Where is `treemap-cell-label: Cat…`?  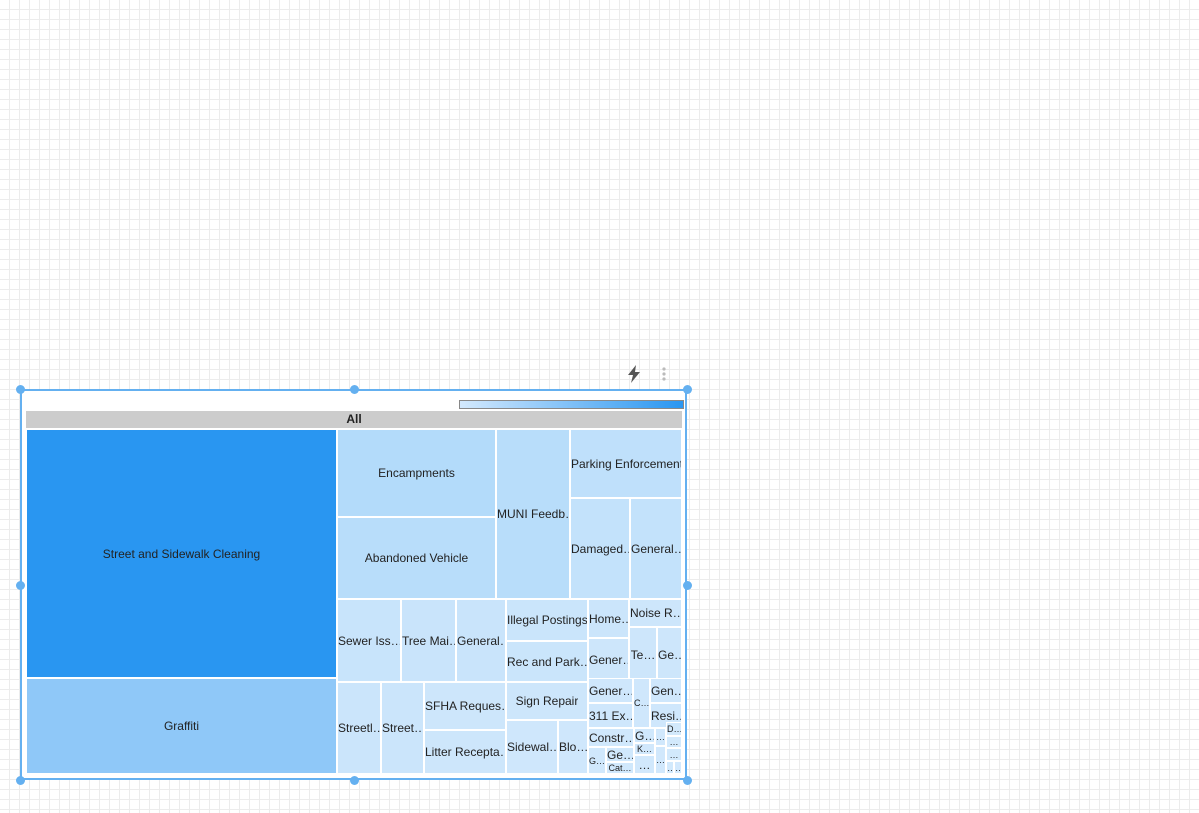
treemap-cell-label: Cat… is located at coordinates (620, 768).